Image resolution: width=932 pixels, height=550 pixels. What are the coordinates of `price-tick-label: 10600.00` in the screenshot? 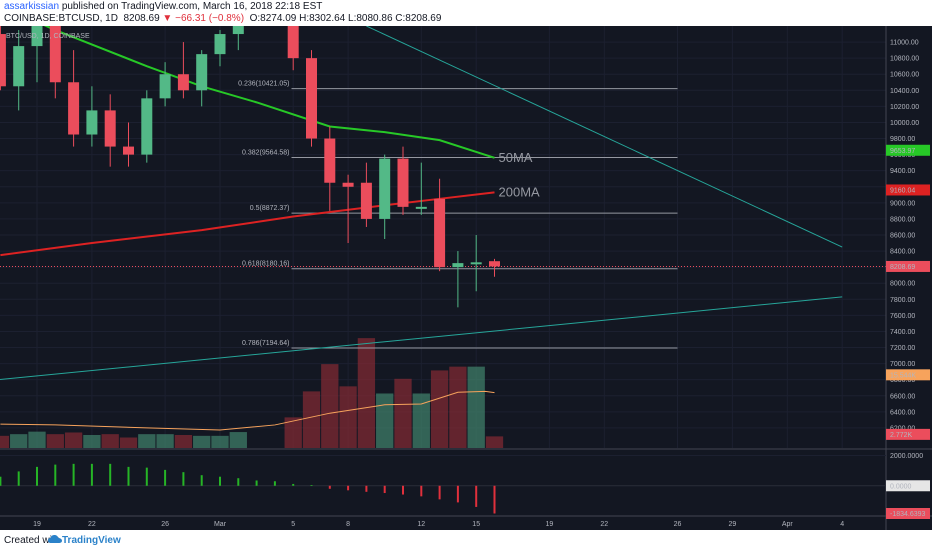 It's located at (904, 75).